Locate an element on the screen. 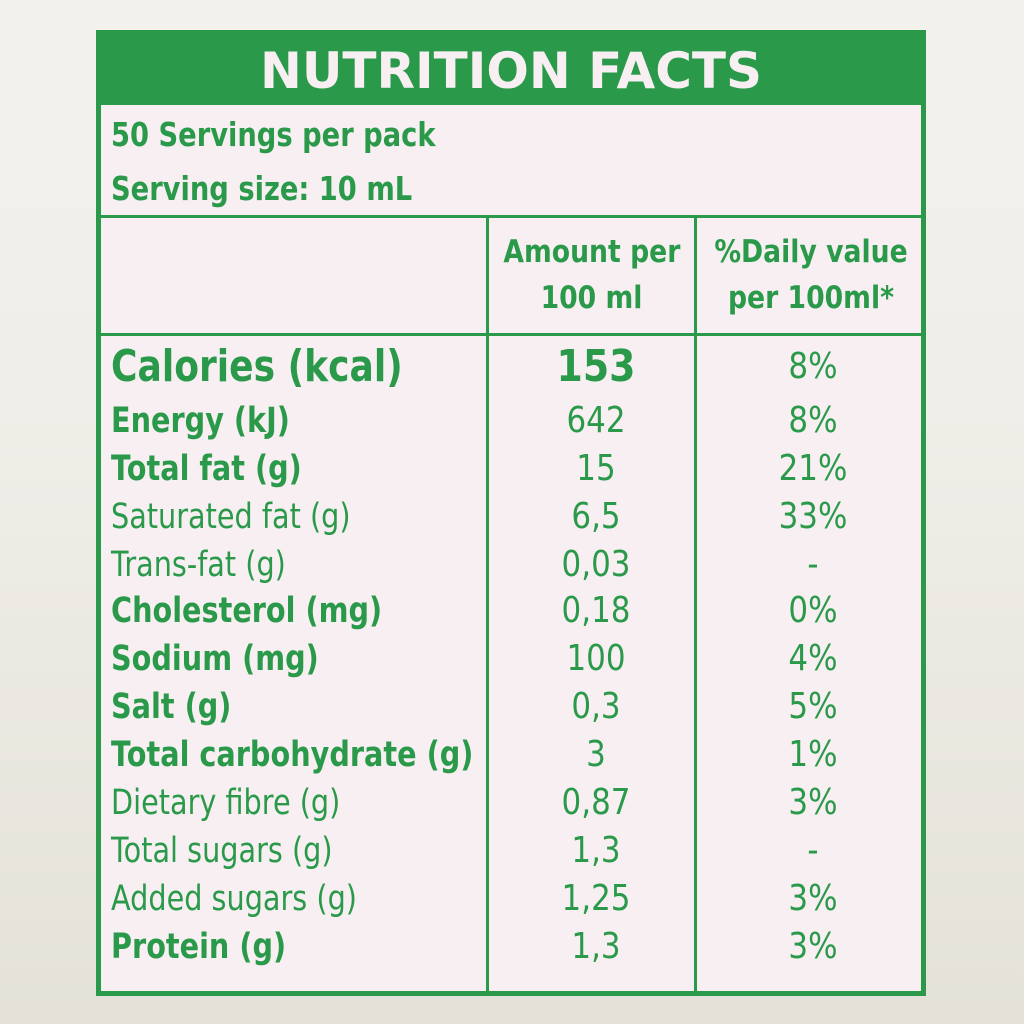  nutrient-name: Calories (kcal) is located at coordinates (257, 366).